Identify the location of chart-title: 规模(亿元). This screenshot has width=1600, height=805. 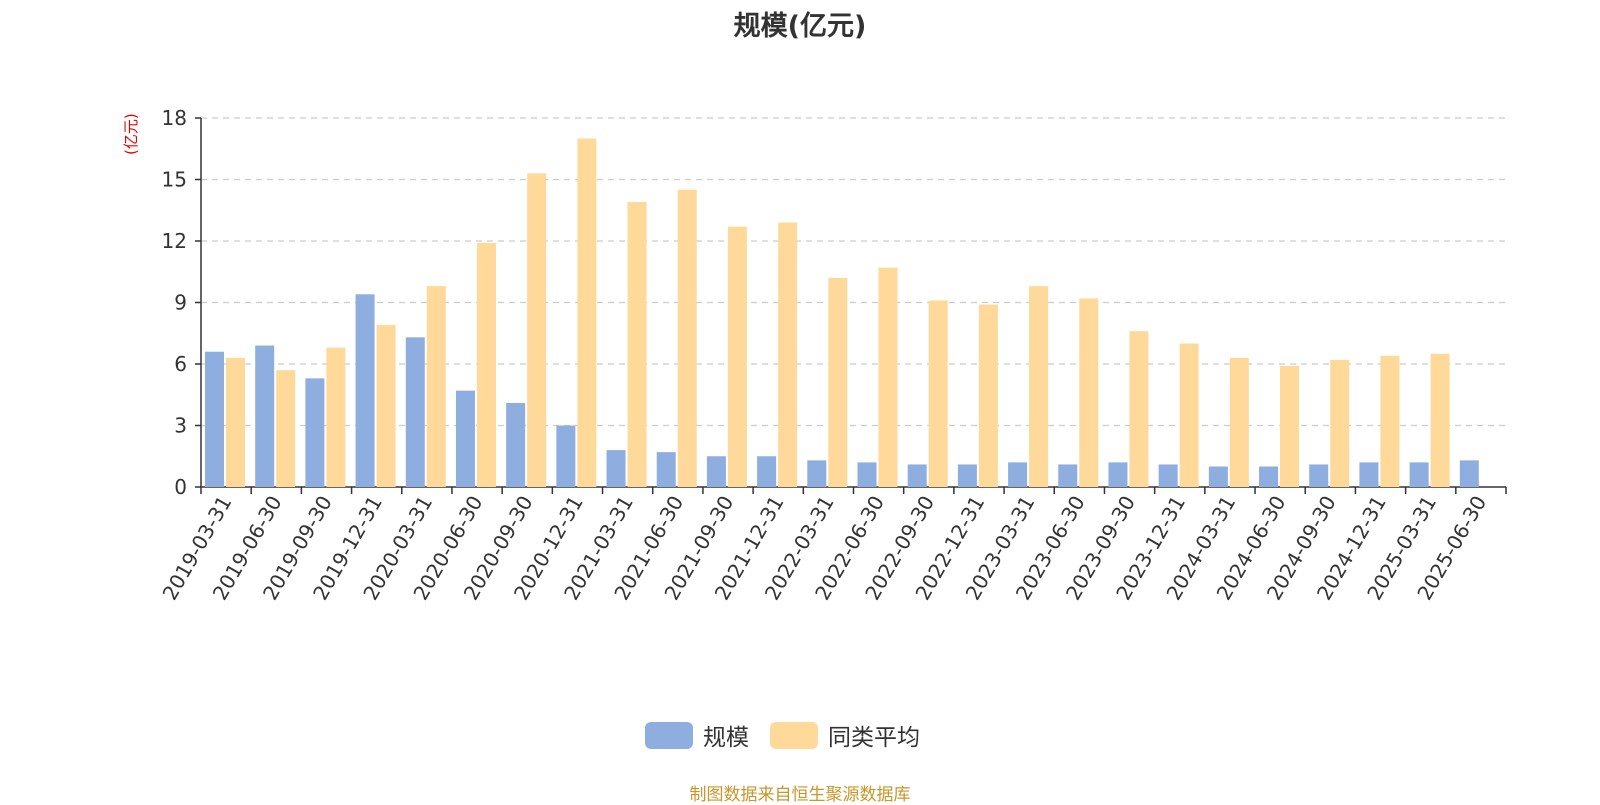
(800, 26).